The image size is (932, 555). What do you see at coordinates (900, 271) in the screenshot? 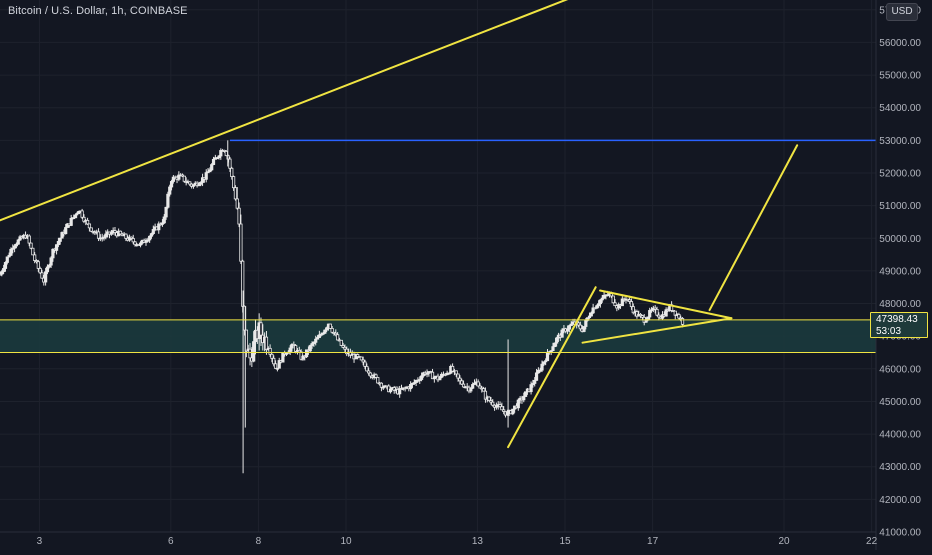
I see `price-tick-label: 49000.00` at bounding box center [900, 271].